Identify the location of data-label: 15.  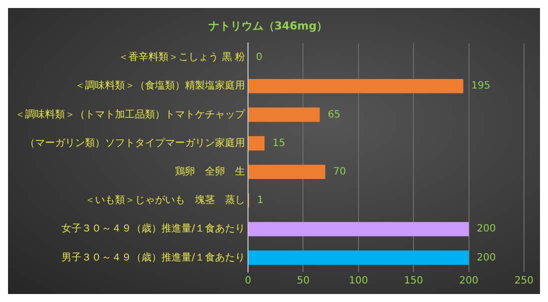
(279, 143).